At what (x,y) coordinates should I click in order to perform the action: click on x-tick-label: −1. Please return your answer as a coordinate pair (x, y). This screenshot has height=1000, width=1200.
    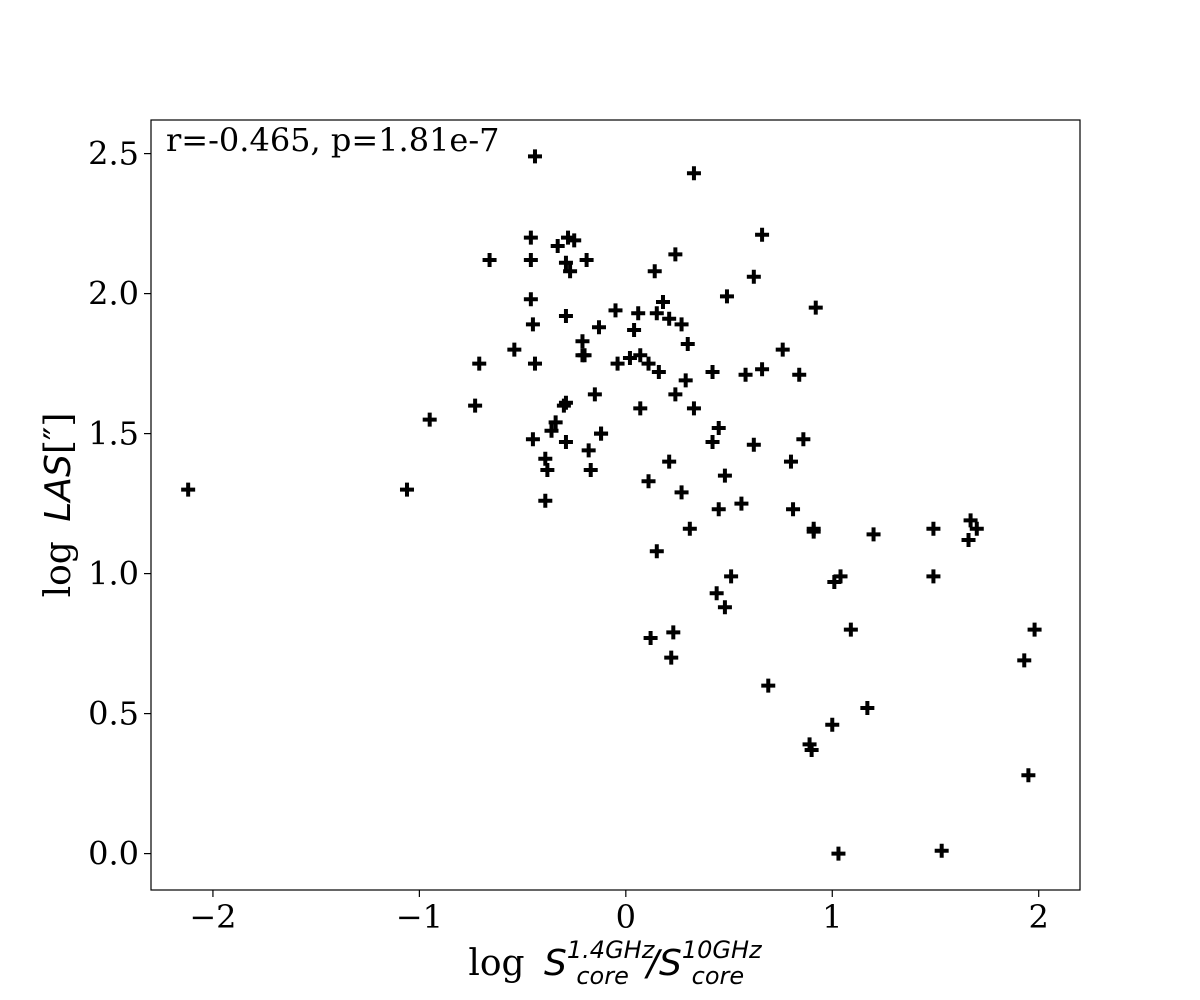
    Looking at the image, I should click on (419, 917).